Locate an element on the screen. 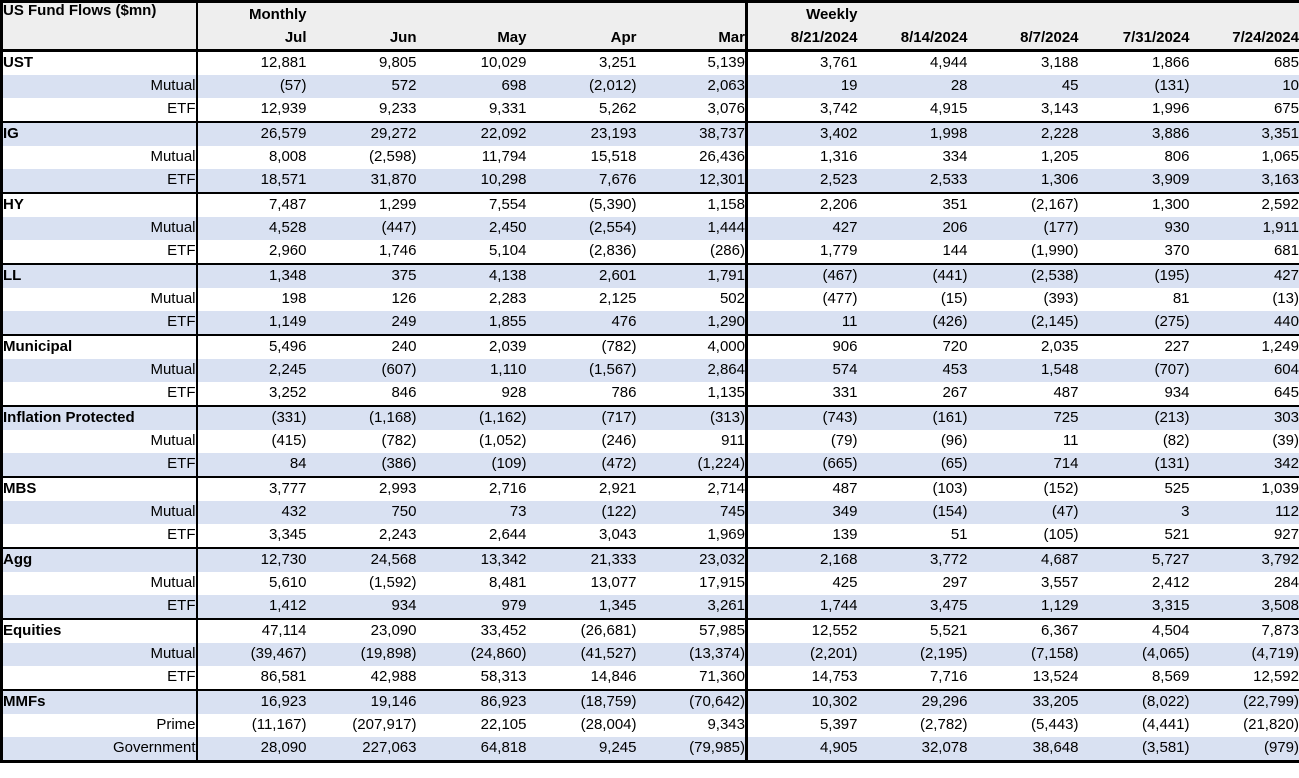 The height and width of the screenshot is (778, 1299). value-cell: (47) is located at coordinates (1023, 512).